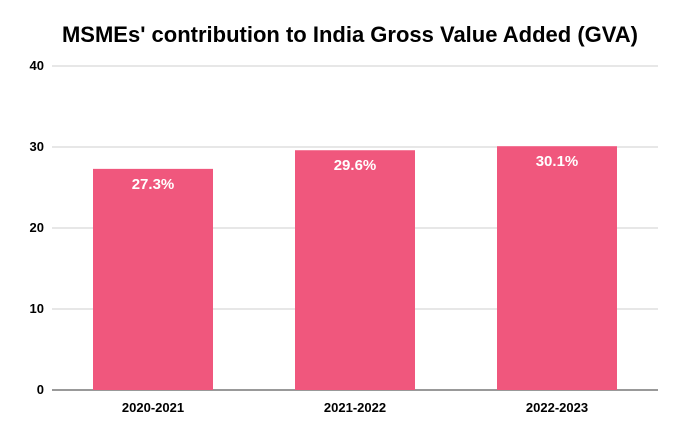 The image size is (700, 433). I want to click on x-tick-label: 2022-2023, so click(557, 407).